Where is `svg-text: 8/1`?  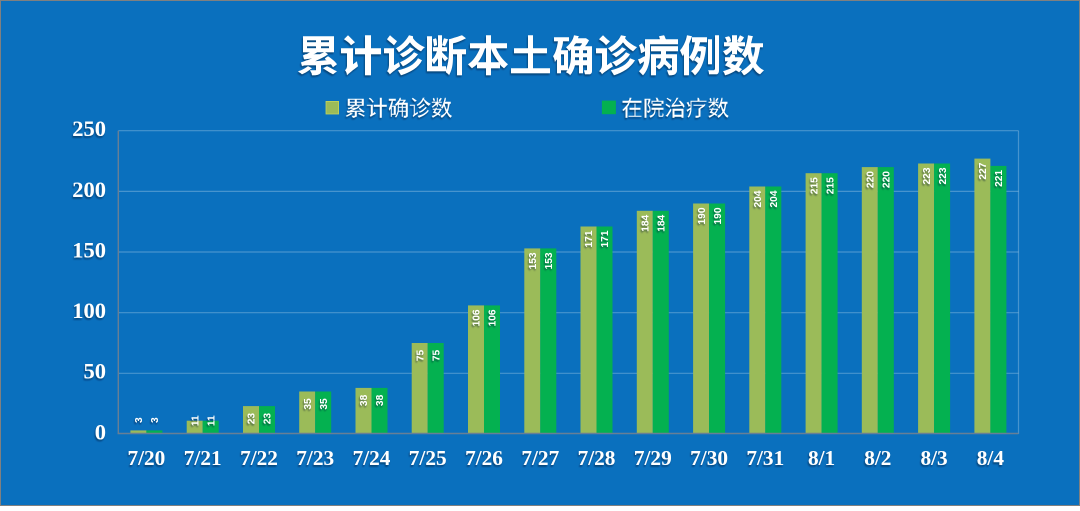 svg-text: 8/1 is located at coordinates (821, 458).